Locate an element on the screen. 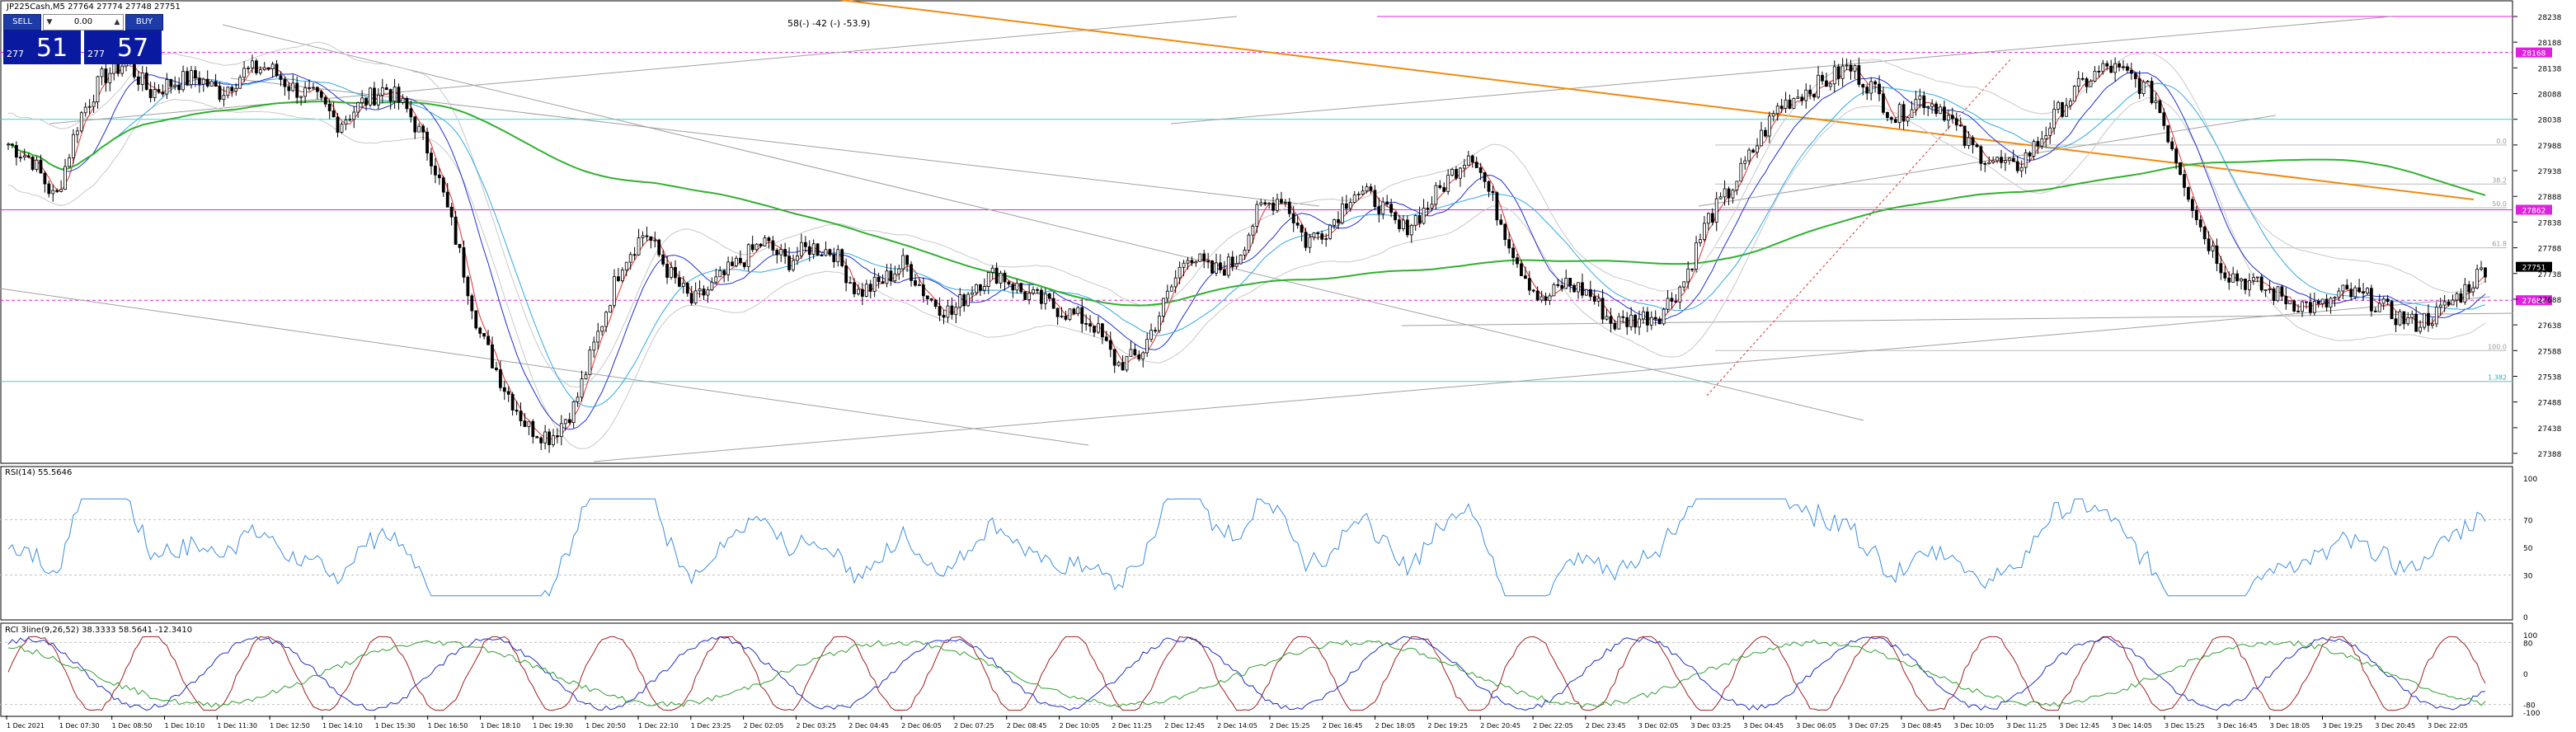 The width and height of the screenshot is (2576, 732). sell-price: 277 51 is located at coordinates (42, 47).